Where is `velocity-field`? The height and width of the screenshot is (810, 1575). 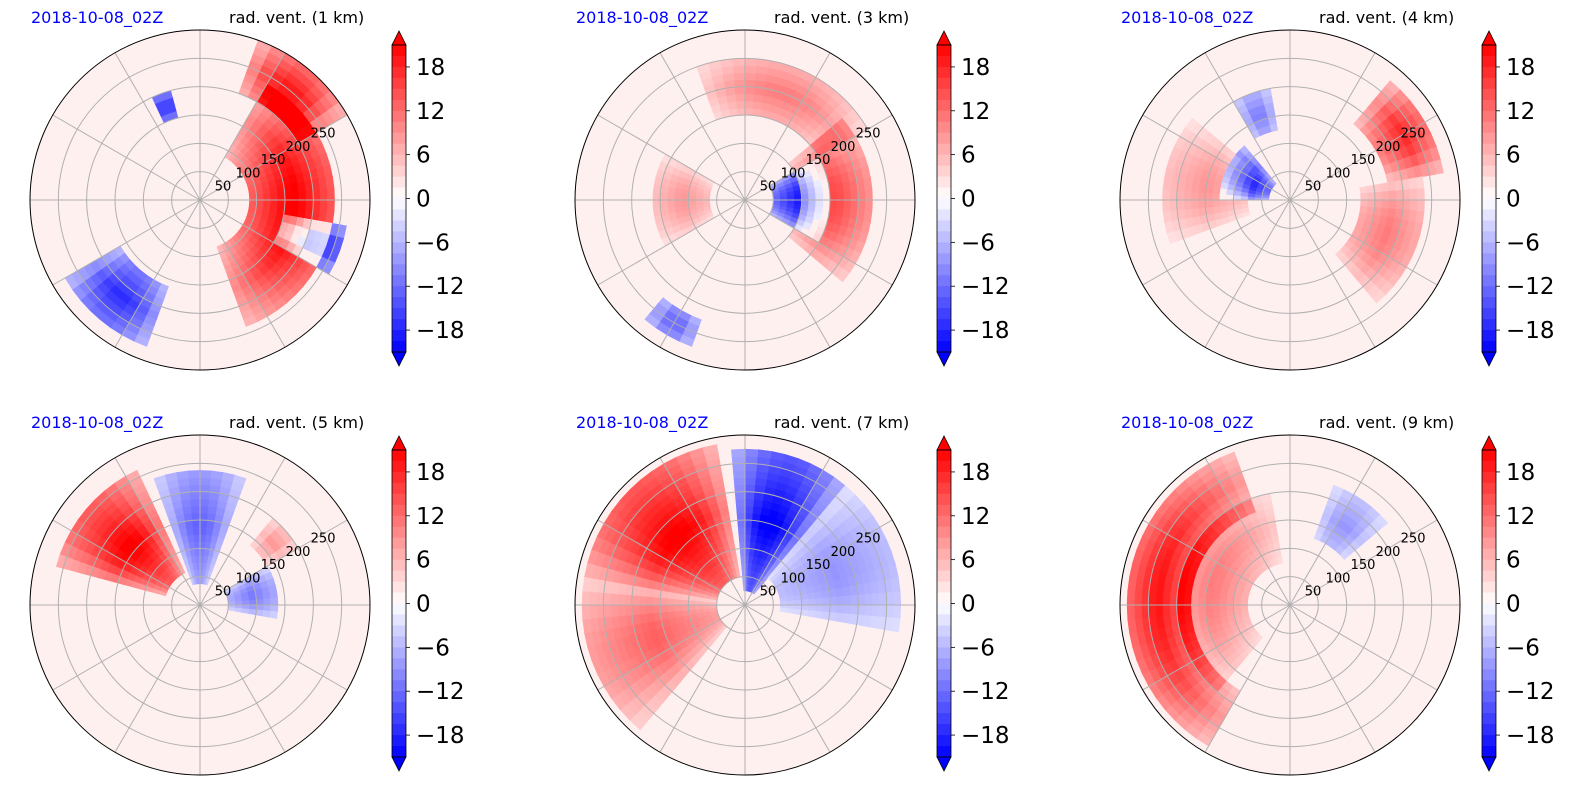
velocity-field is located at coordinates (741, 587).